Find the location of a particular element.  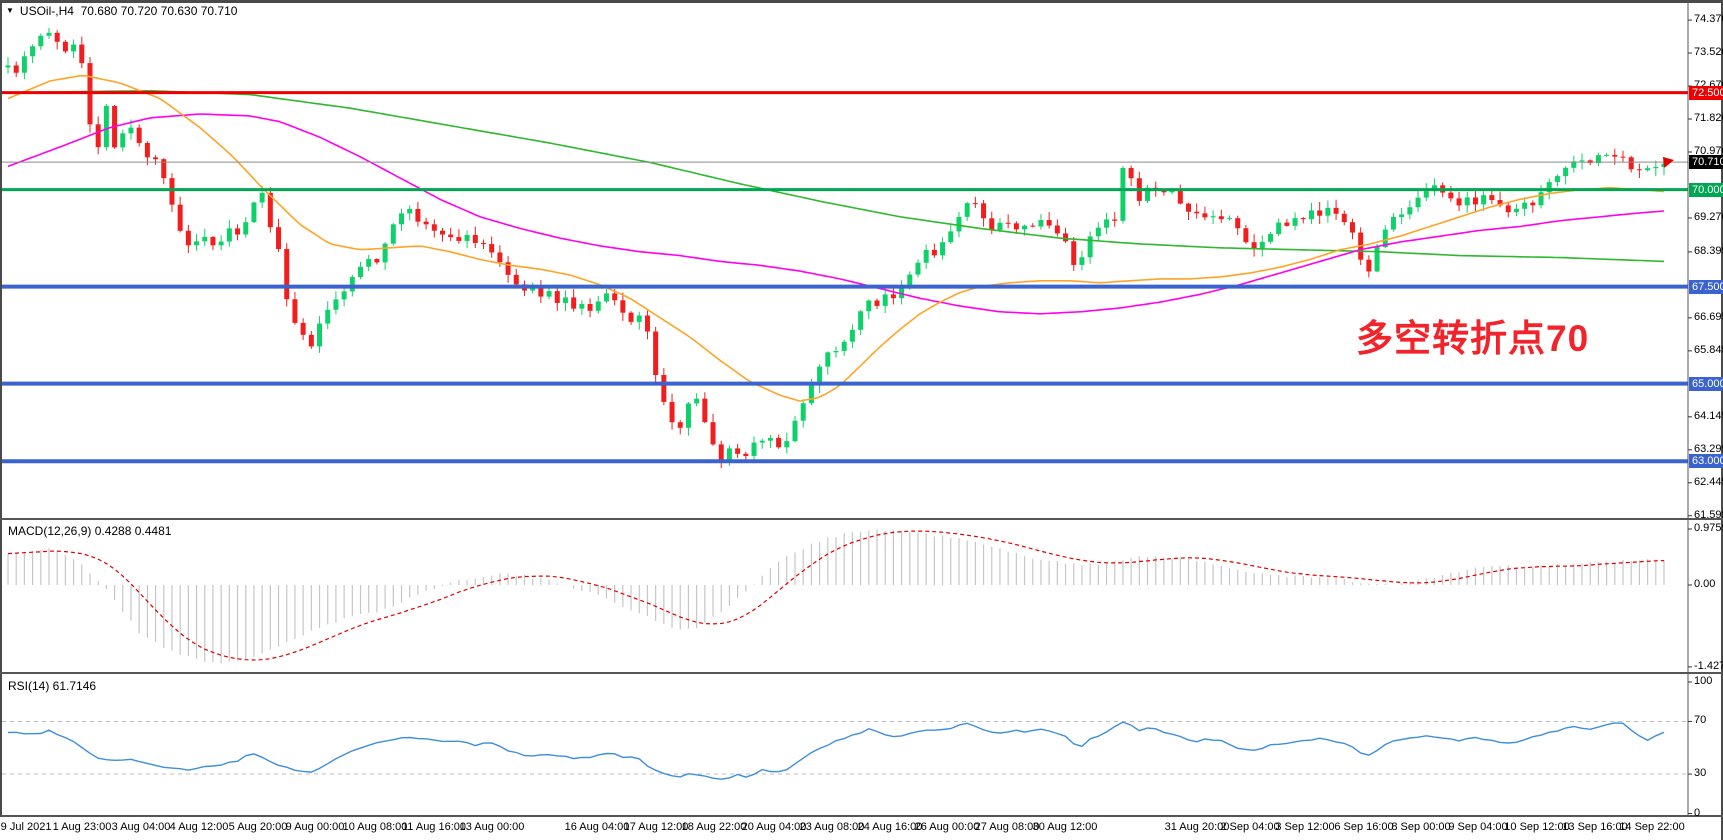

rsi-tick-30: 30 is located at coordinates (1700, 773).